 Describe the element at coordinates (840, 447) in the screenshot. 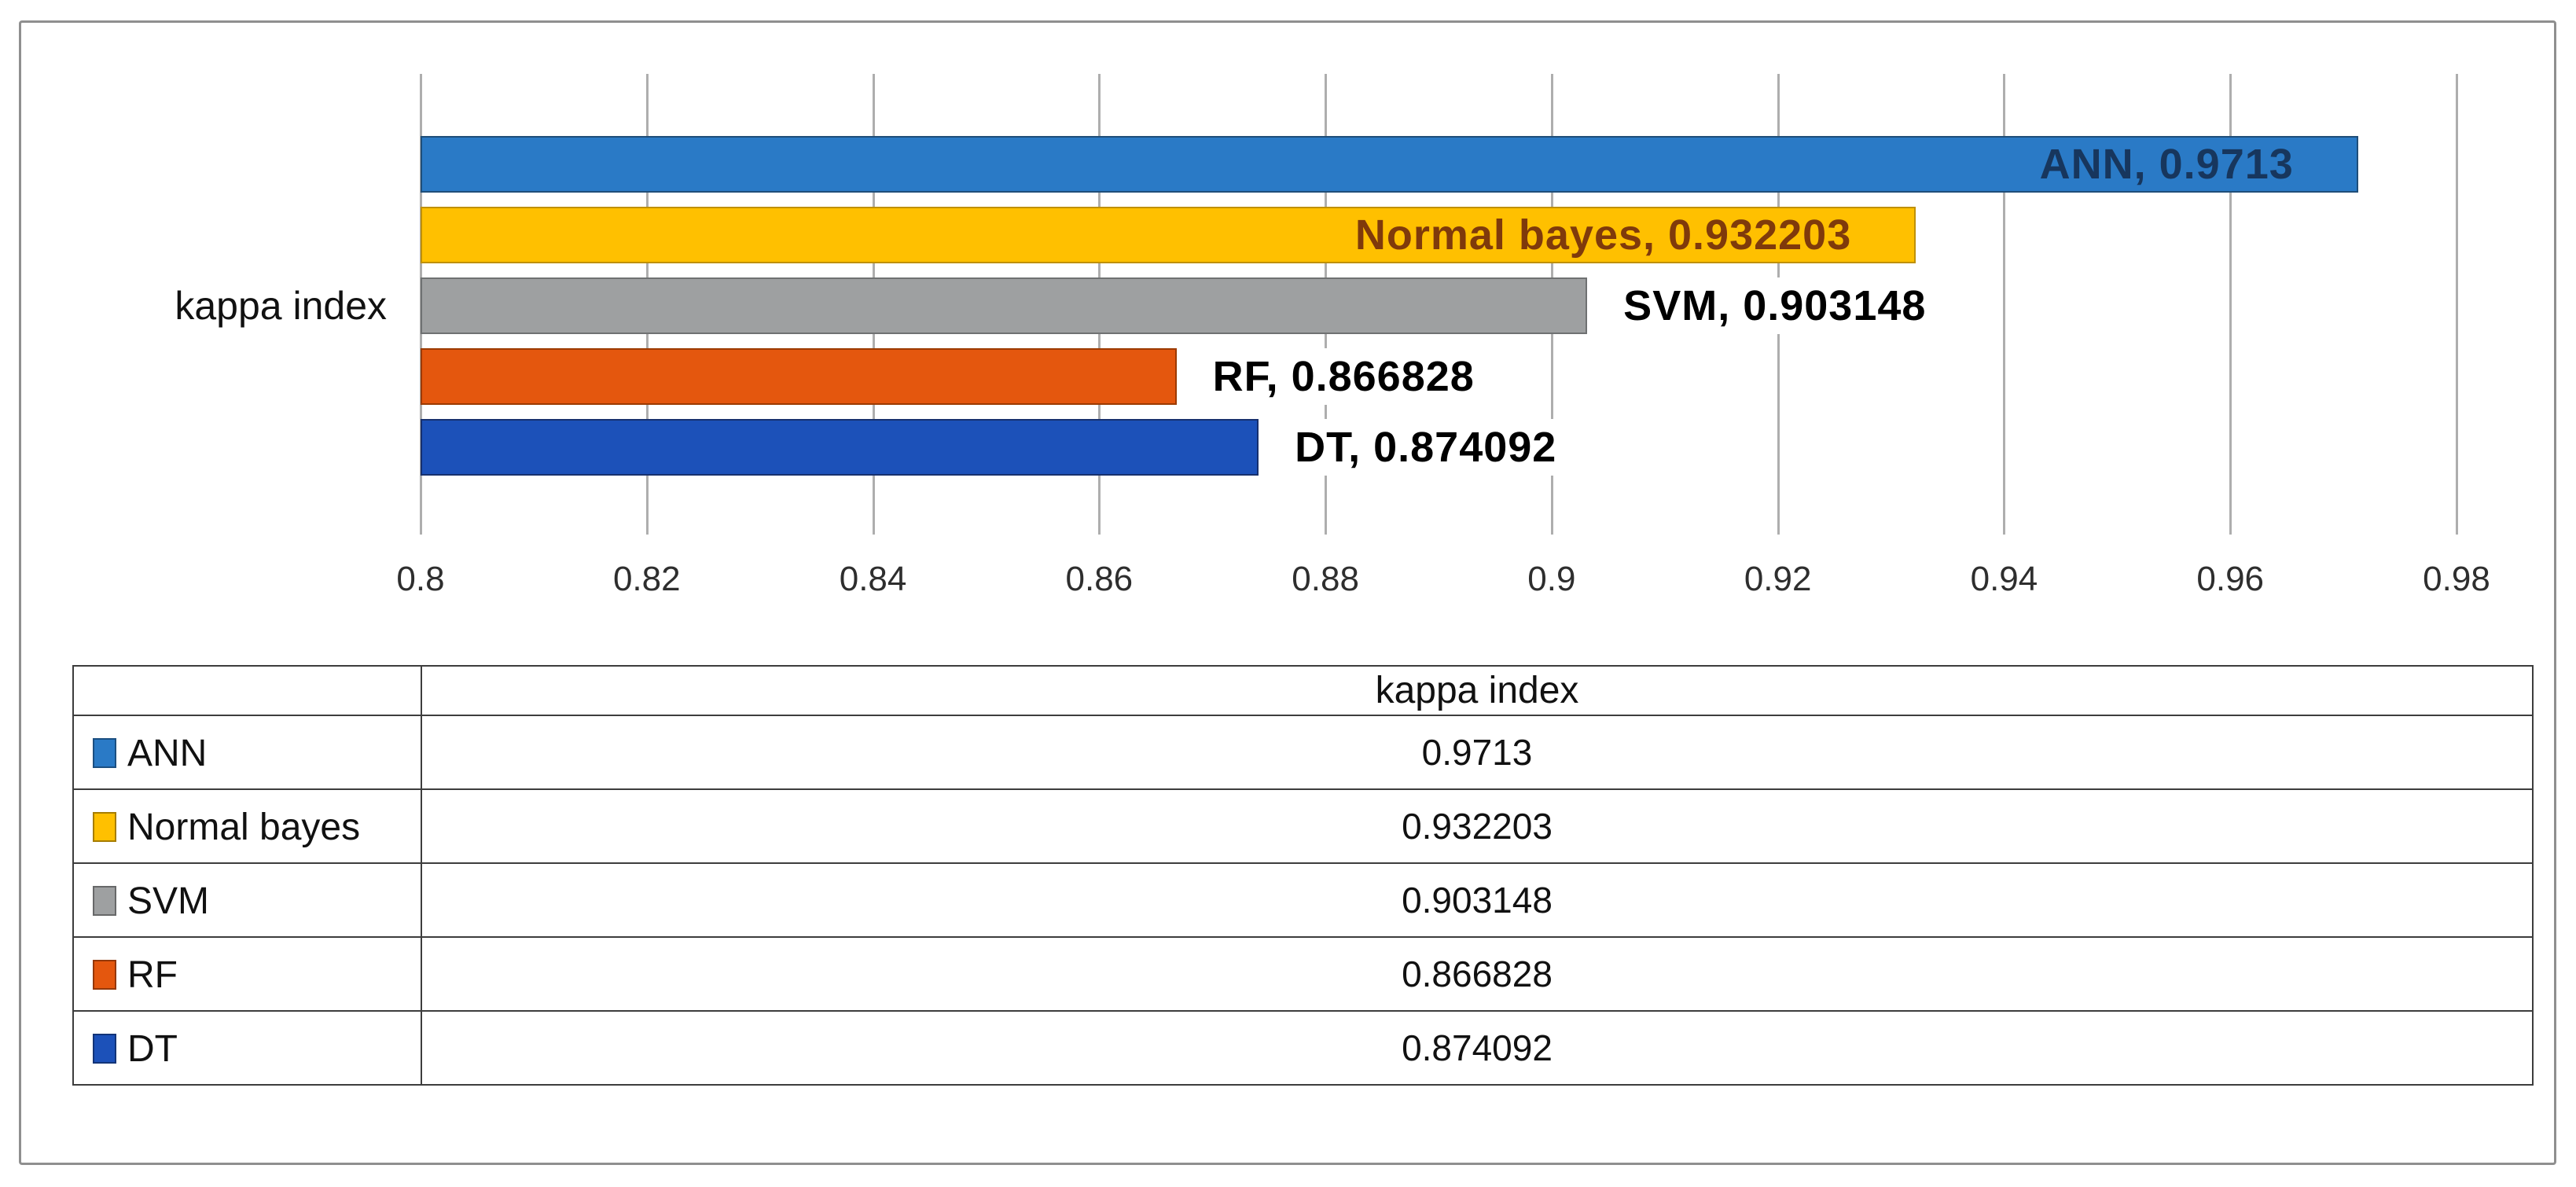

I see `bar-dt` at that location.